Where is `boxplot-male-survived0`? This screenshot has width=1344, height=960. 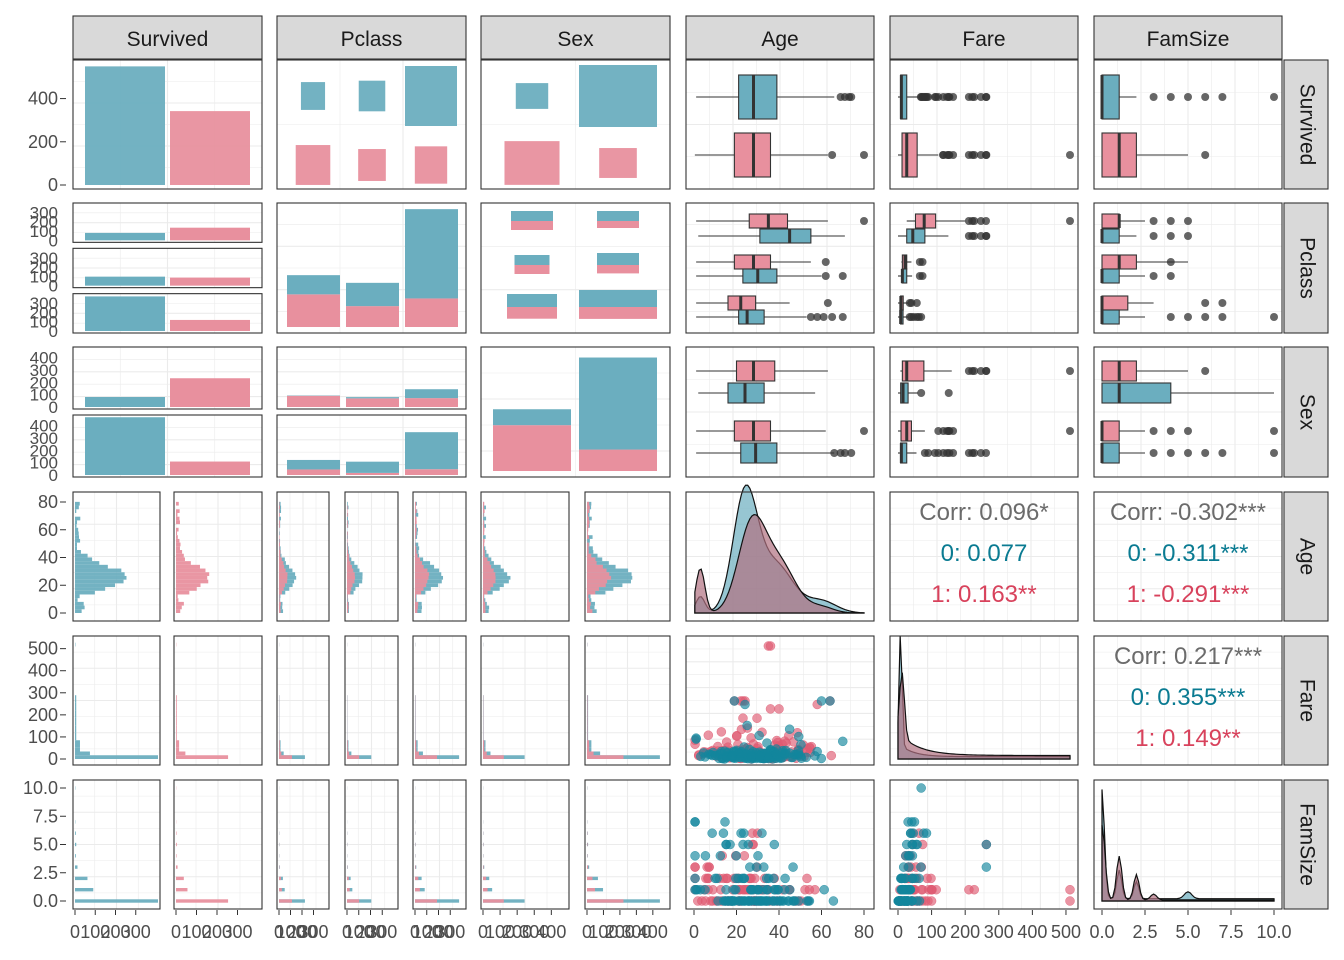 boxplot-male-survived0 is located at coordinates (1189, 453).